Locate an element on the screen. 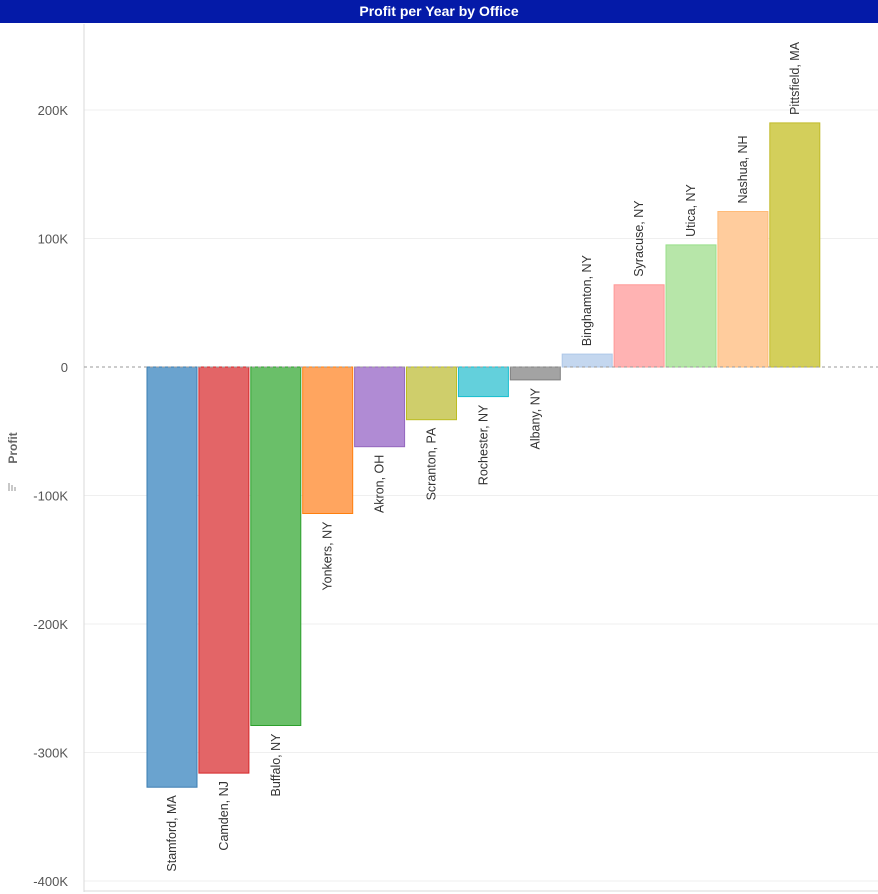 Image resolution: width=878 pixels, height=894 pixels. y-axis-title-group: Profit is located at coordinates (13, 447).